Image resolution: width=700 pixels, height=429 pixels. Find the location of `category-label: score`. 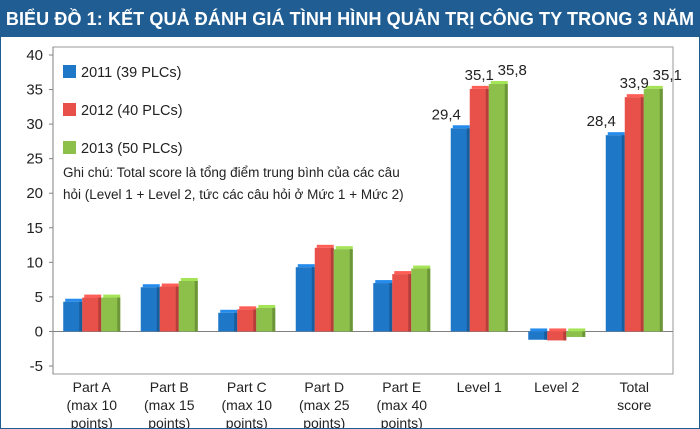

category-label: score is located at coordinates (634, 405).